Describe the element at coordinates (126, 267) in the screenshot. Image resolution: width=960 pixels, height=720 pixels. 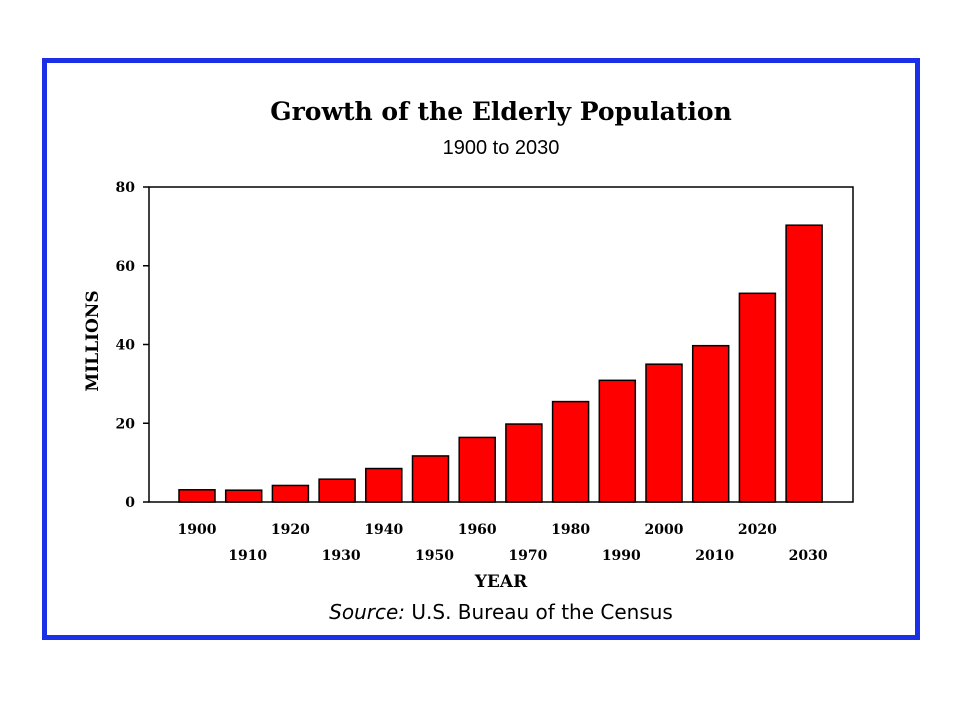
I see `y-tick-label: 60` at that location.